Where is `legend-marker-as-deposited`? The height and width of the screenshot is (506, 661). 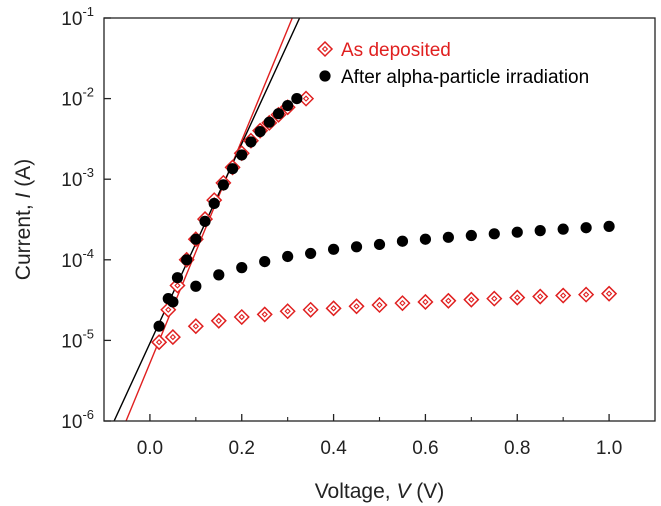 legend-marker-as-deposited is located at coordinates (325, 49).